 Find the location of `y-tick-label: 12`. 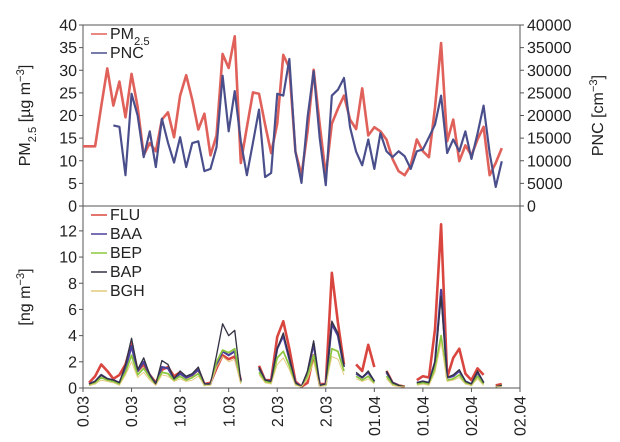

y-tick-label: 12 is located at coordinates (68, 231).